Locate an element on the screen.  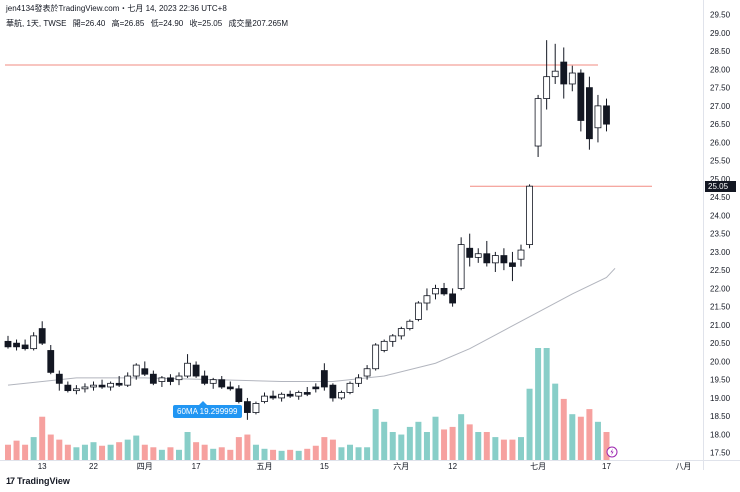
last-price-tag: 25.05 is located at coordinates (720, 186).